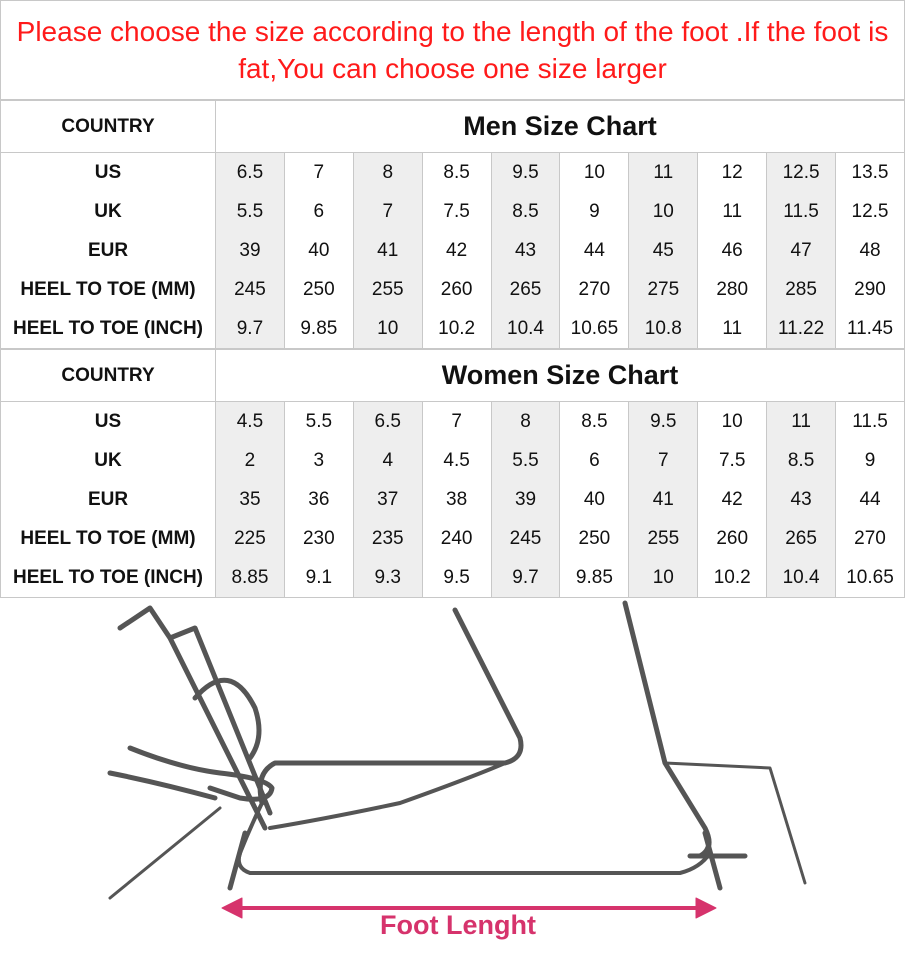 This screenshot has width=905, height=960. Describe the element at coordinates (250, 578) in the screenshot. I see `size-cell: 8.85` at that location.